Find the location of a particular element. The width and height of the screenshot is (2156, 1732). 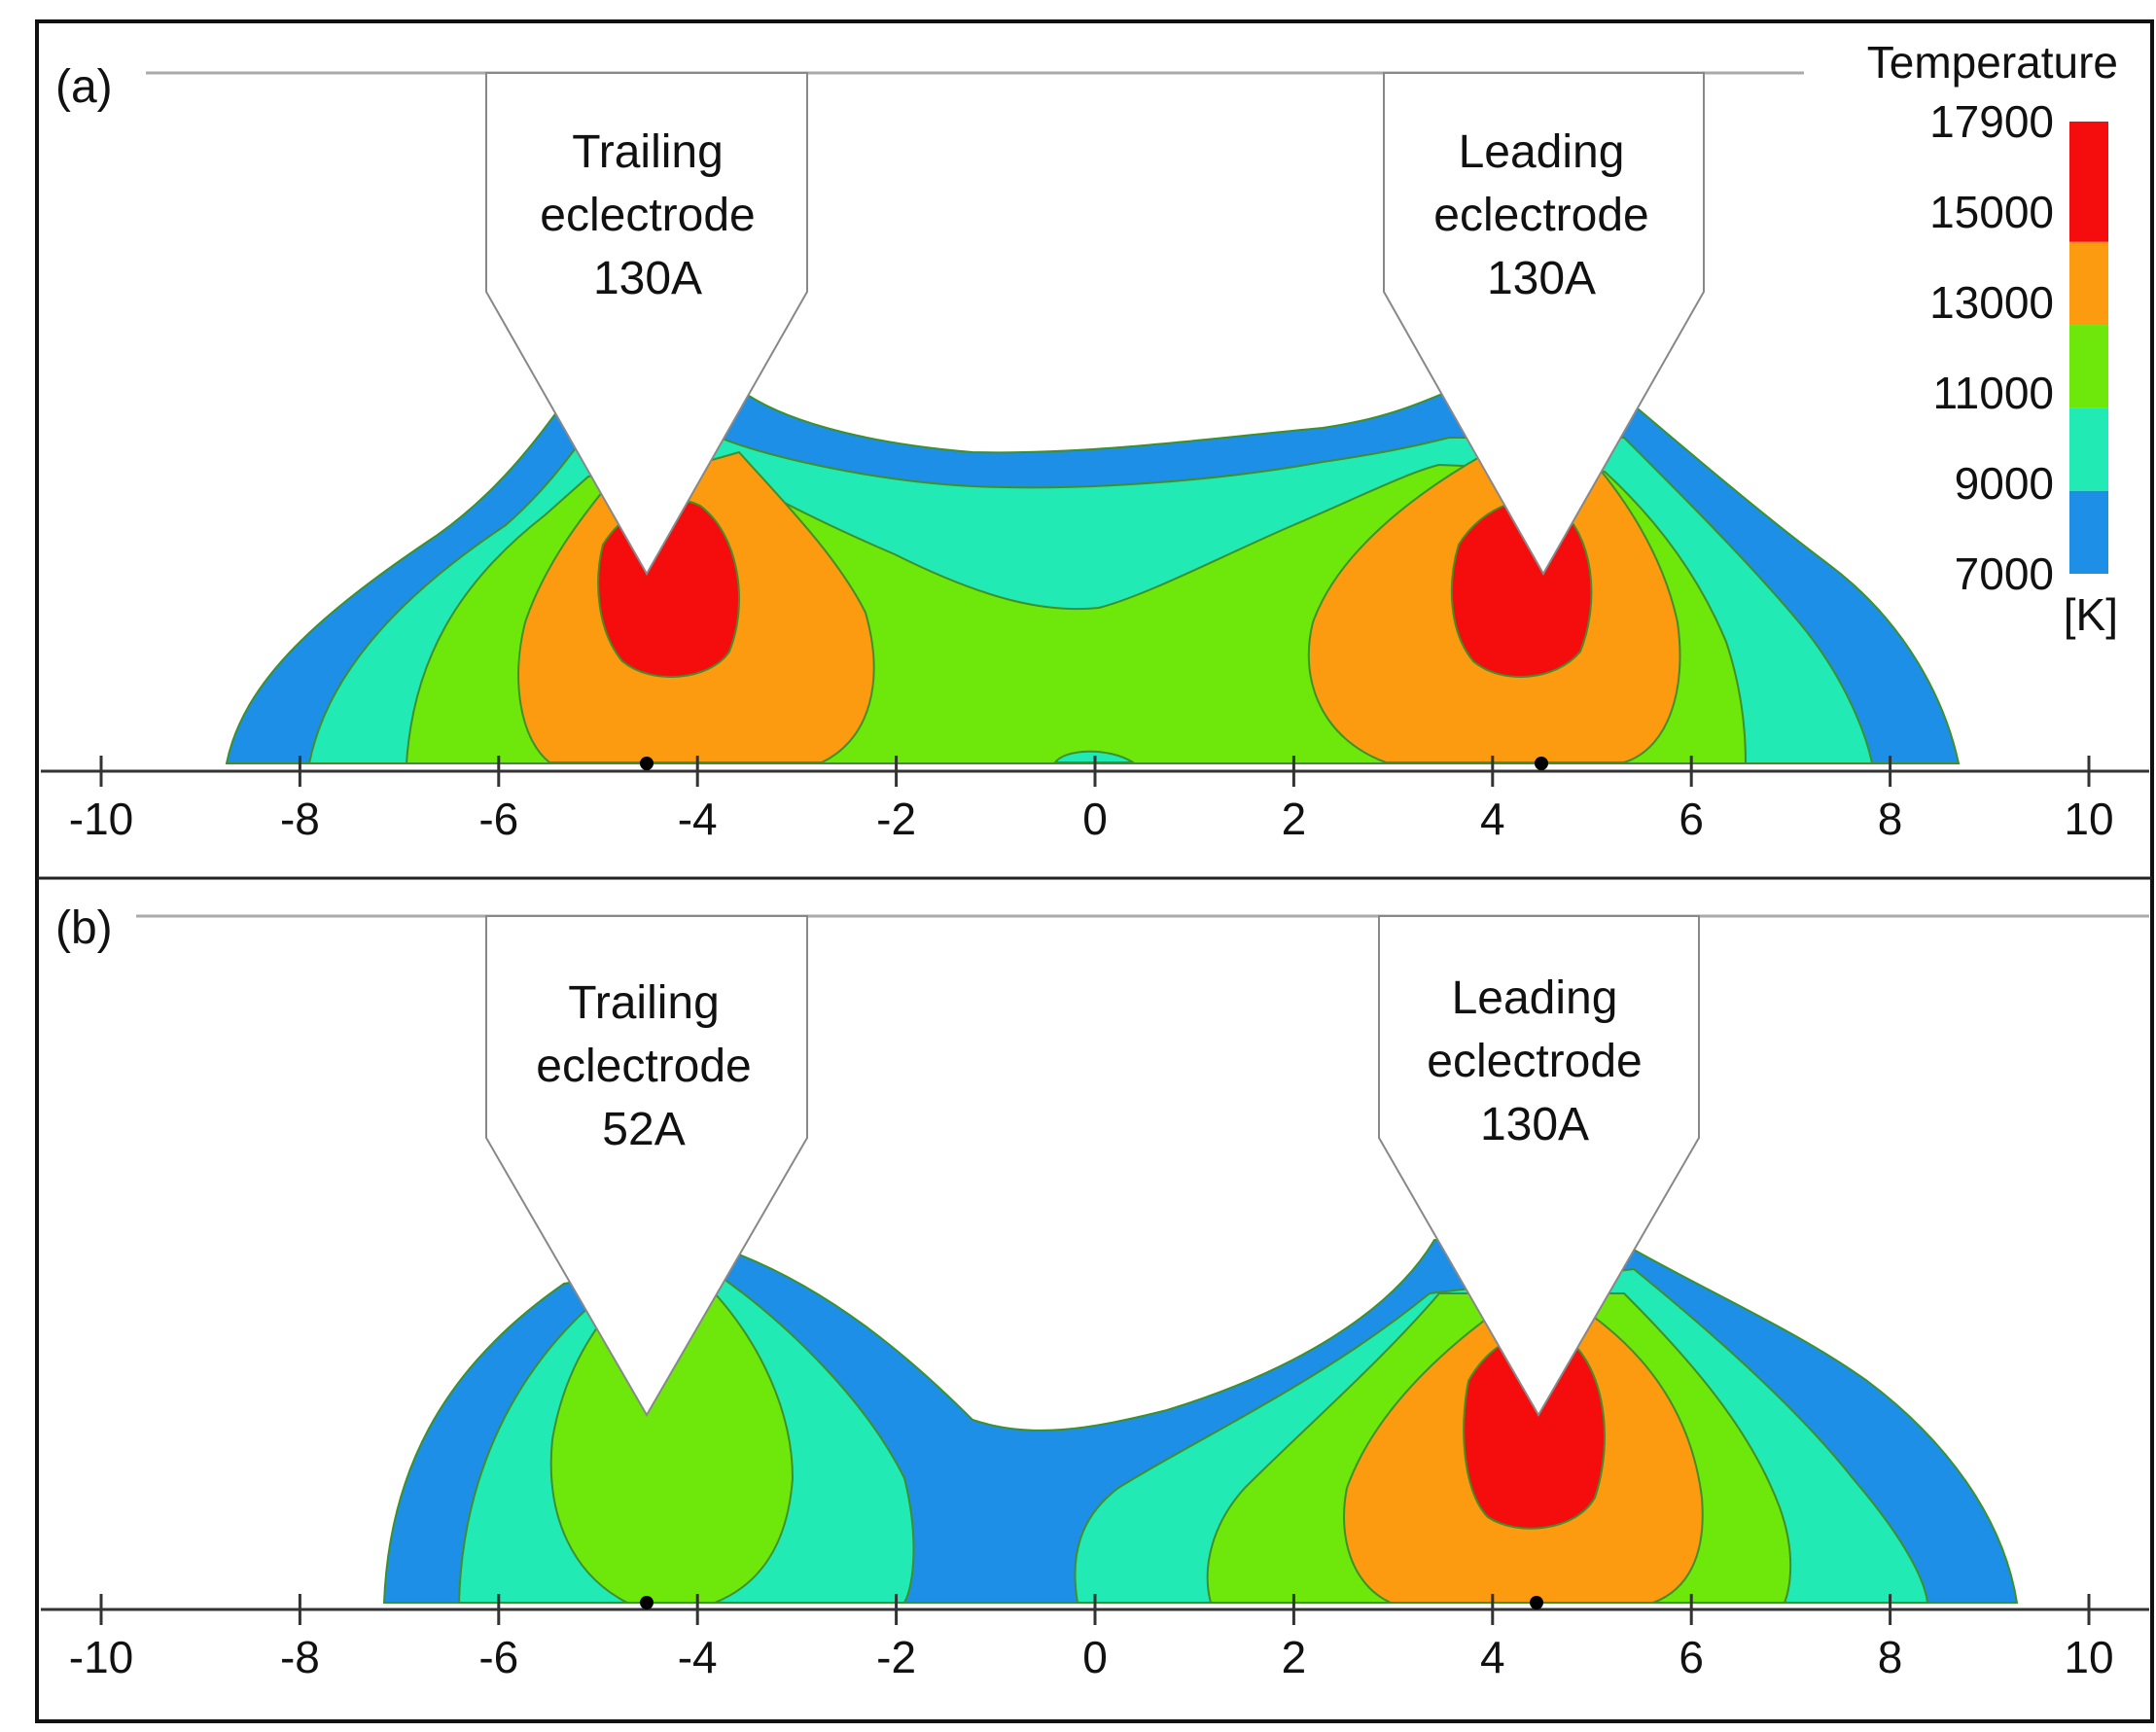

panel-a-axis-ticks: -10 -8 -6 -4 -2 0 2 4 6 8 10 is located at coordinates (1091, 800).